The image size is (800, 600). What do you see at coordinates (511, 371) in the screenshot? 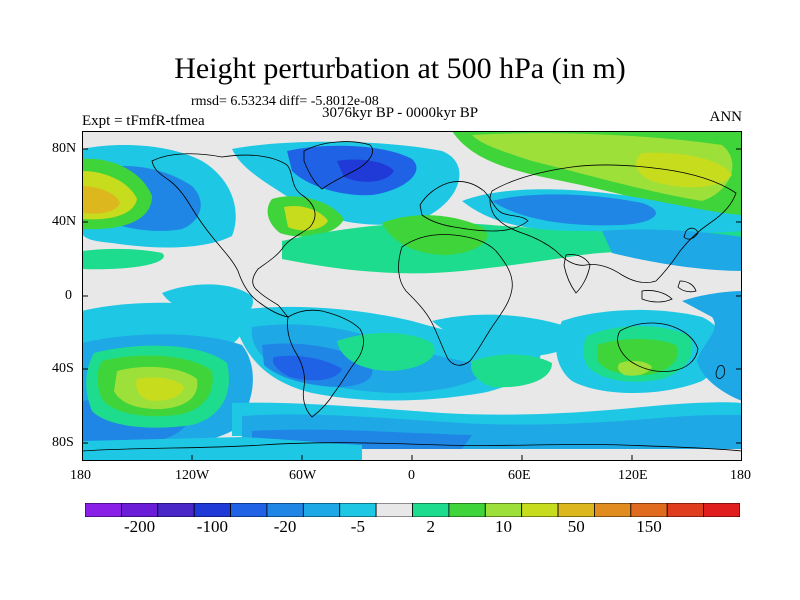
I see `field-safr-green2` at bounding box center [511, 371].